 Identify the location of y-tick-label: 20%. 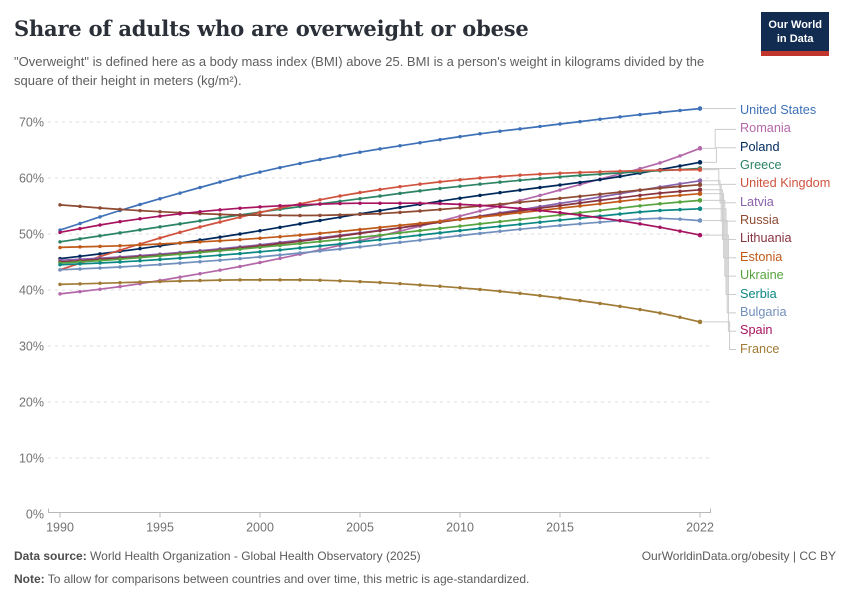
(31, 403).